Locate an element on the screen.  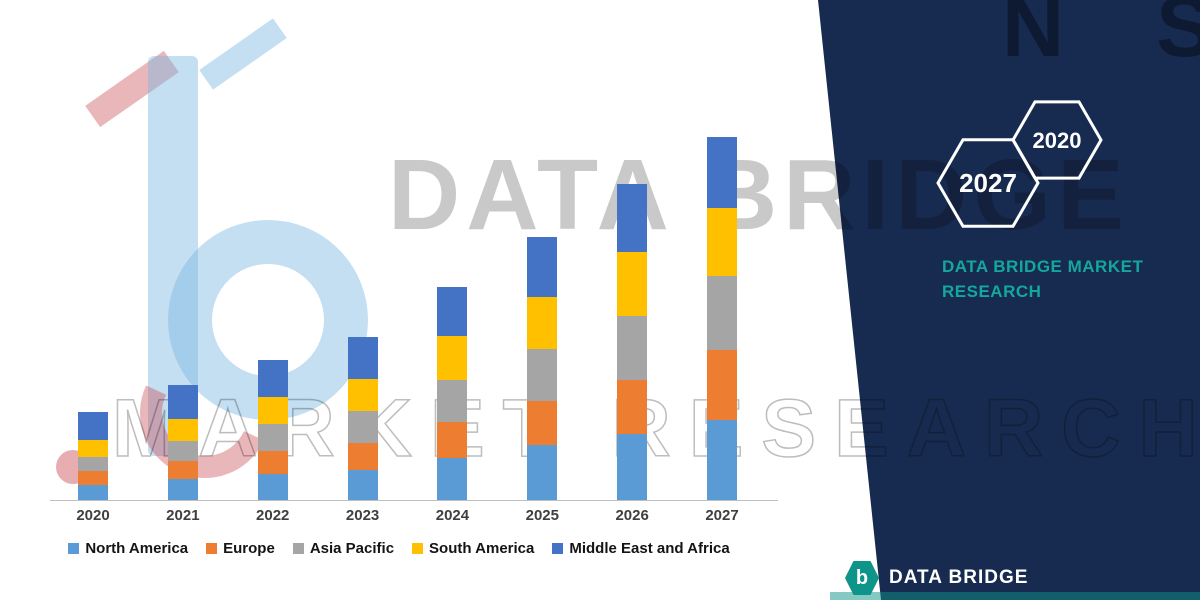
bar-segment-2022-south-america is located at coordinates (272, 410).